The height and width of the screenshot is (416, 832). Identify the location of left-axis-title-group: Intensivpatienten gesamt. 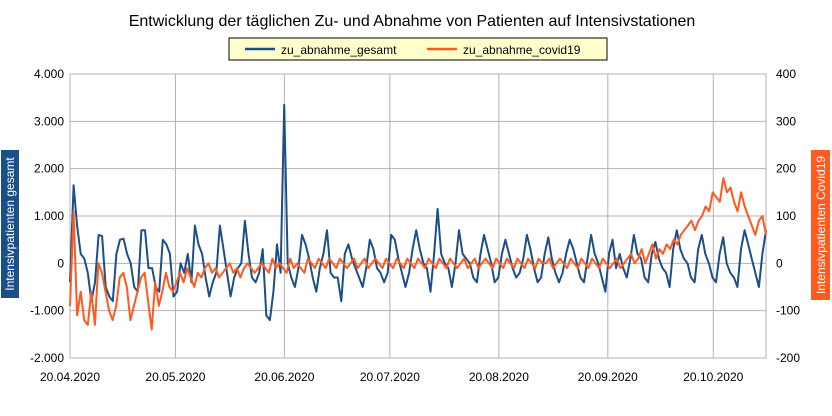
(10, 224).